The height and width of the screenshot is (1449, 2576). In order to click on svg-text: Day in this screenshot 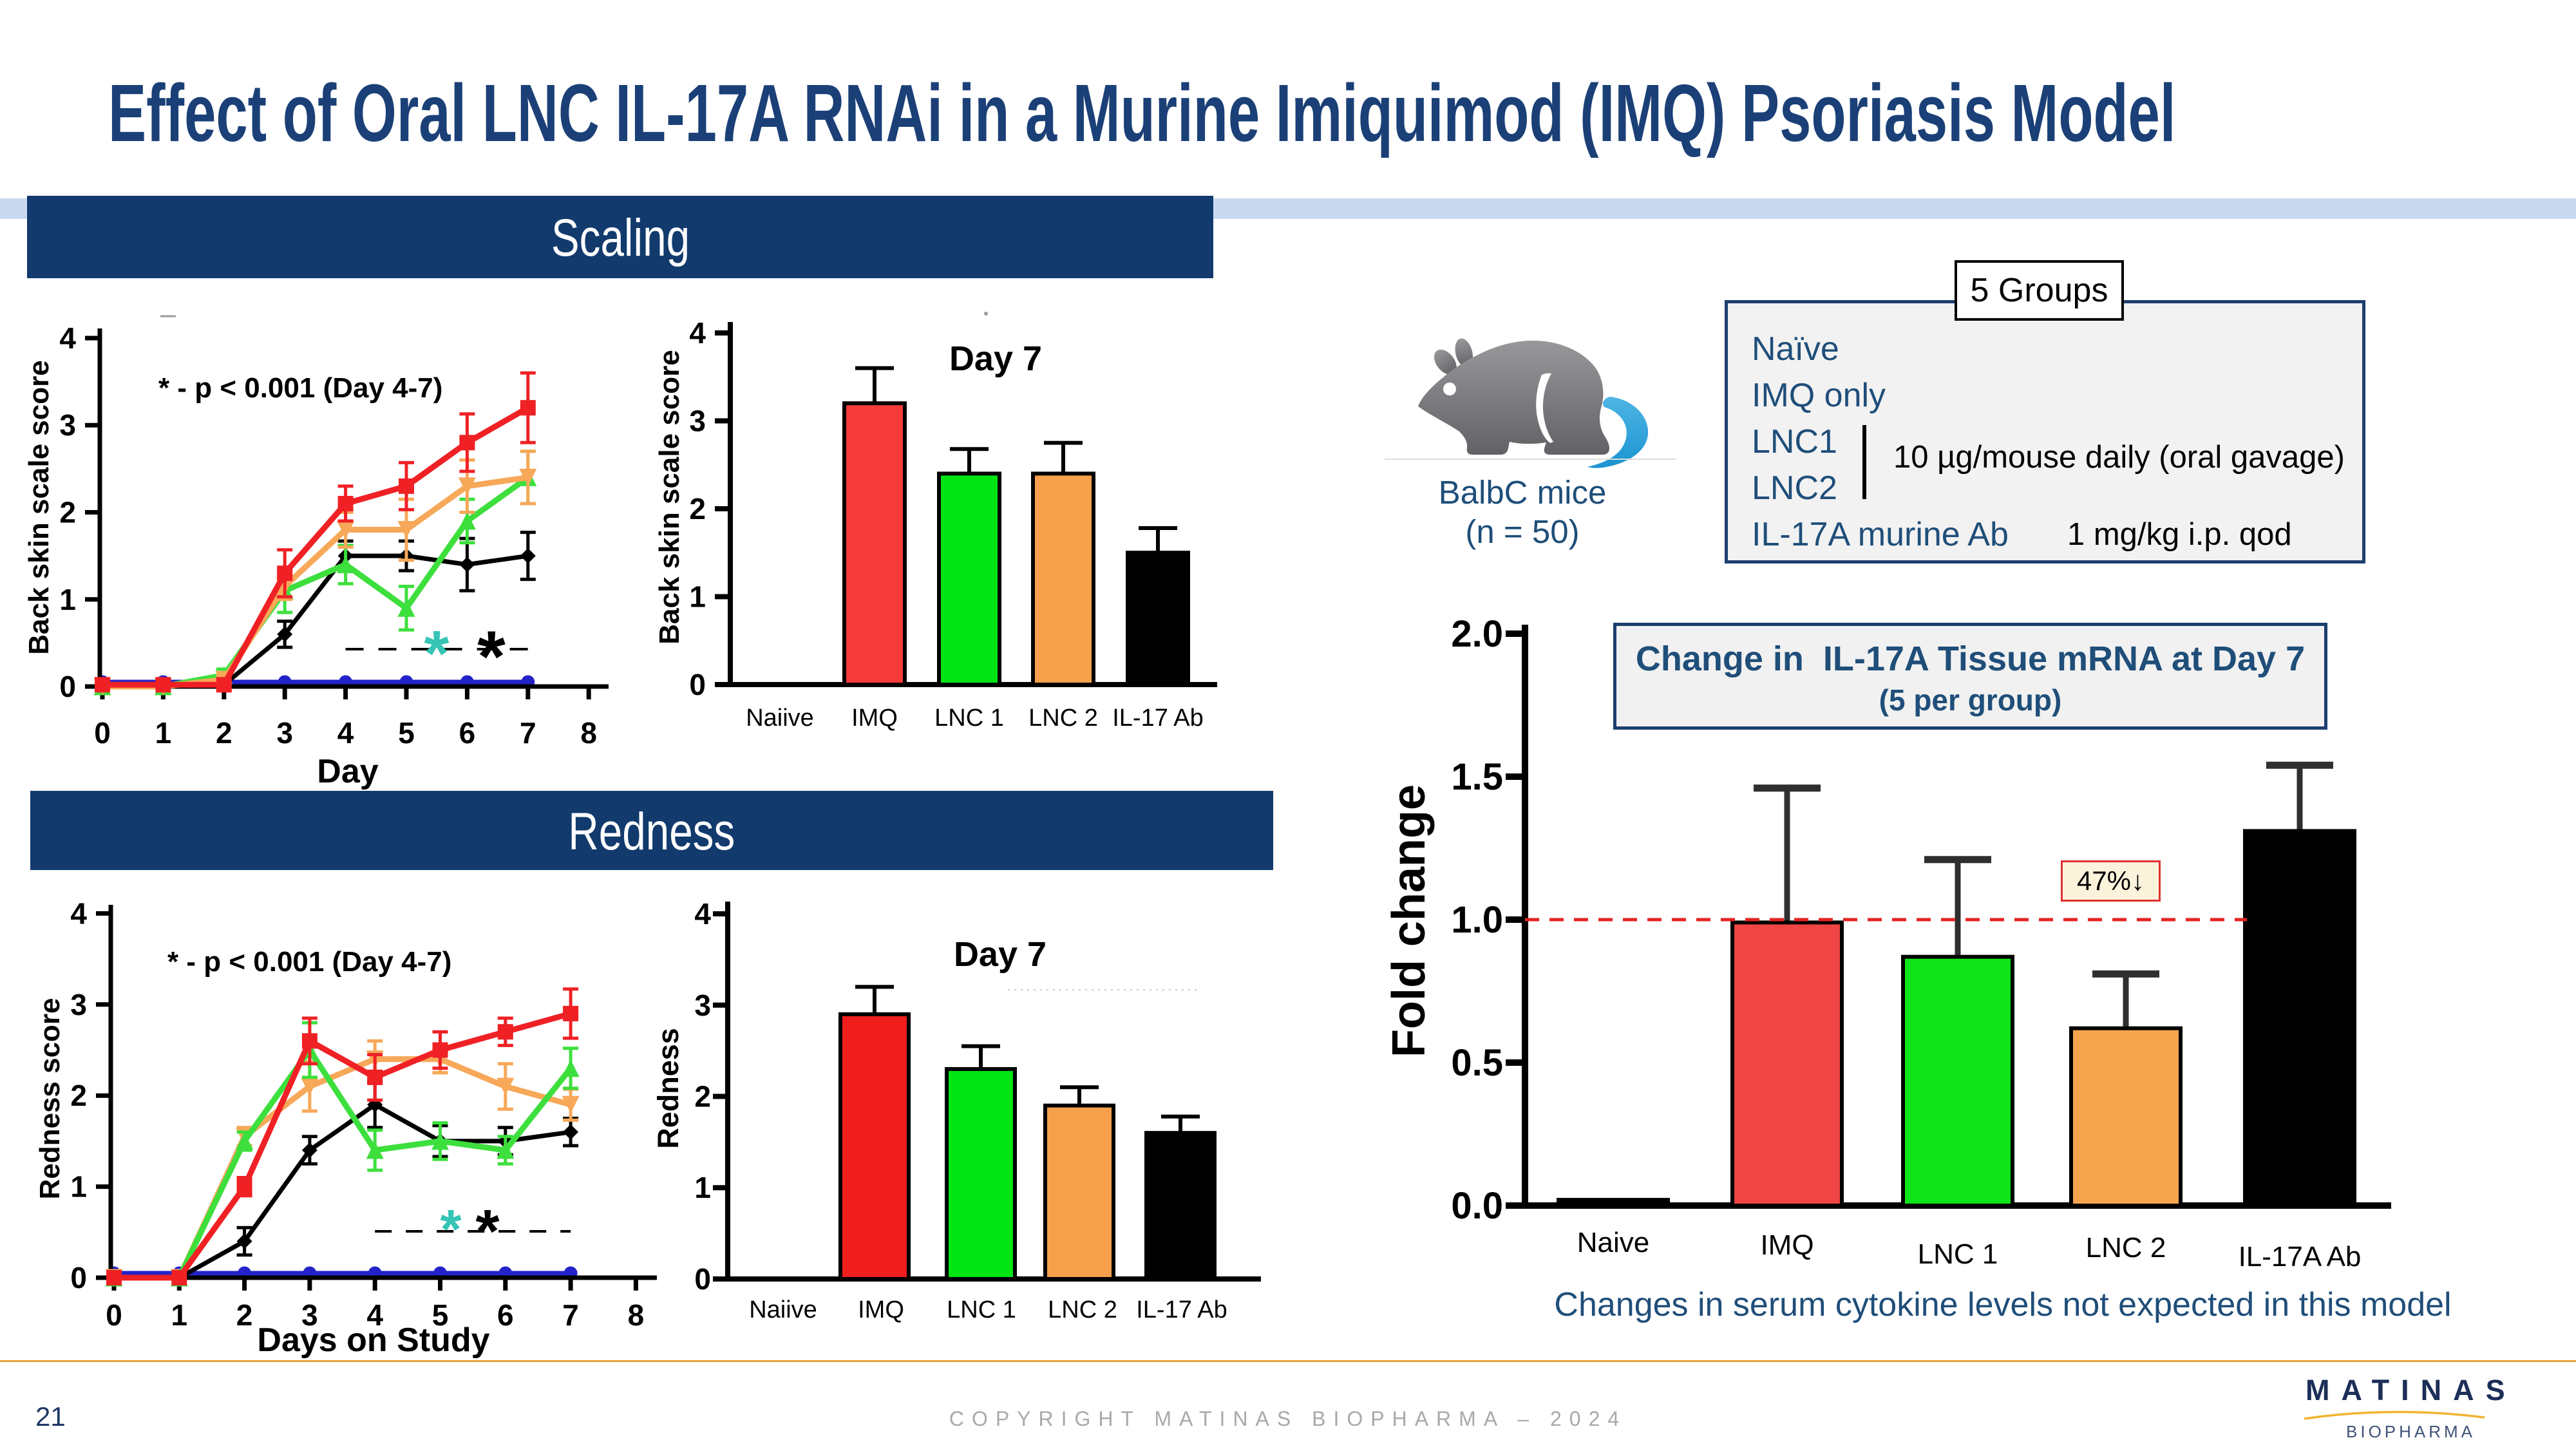, I will do `click(348, 772)`.